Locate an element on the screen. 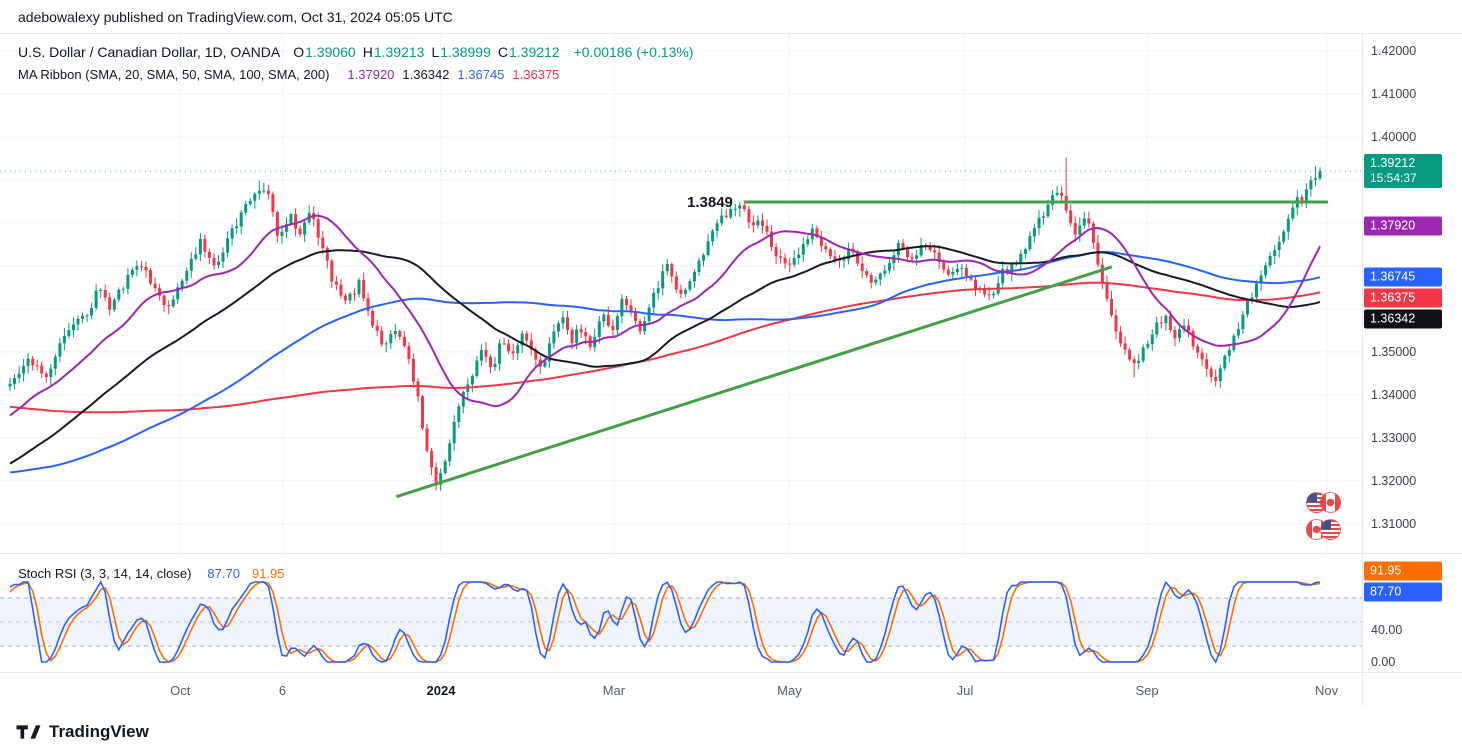 This screenshot has height=756, width=1462. cad-flag-icon is located at coordinates (1330, 502).